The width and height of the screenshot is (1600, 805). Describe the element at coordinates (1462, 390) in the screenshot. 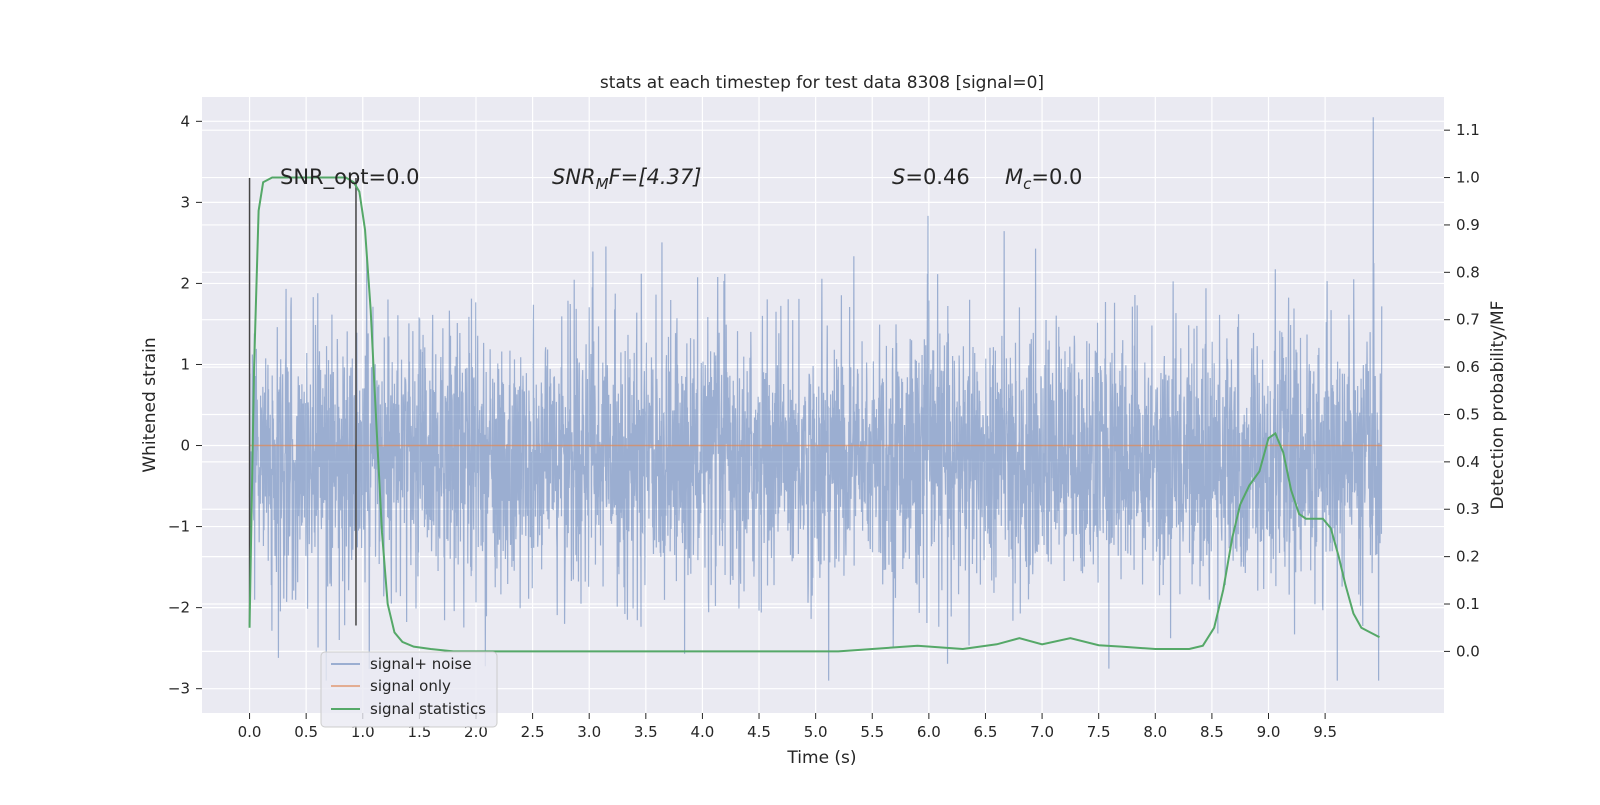

I see `y2-ticks: 0.0 0.1 0.2 0.3 0.4 0.5 0.6 0.7 0.8 0.9 1.0 1.1` at that location.